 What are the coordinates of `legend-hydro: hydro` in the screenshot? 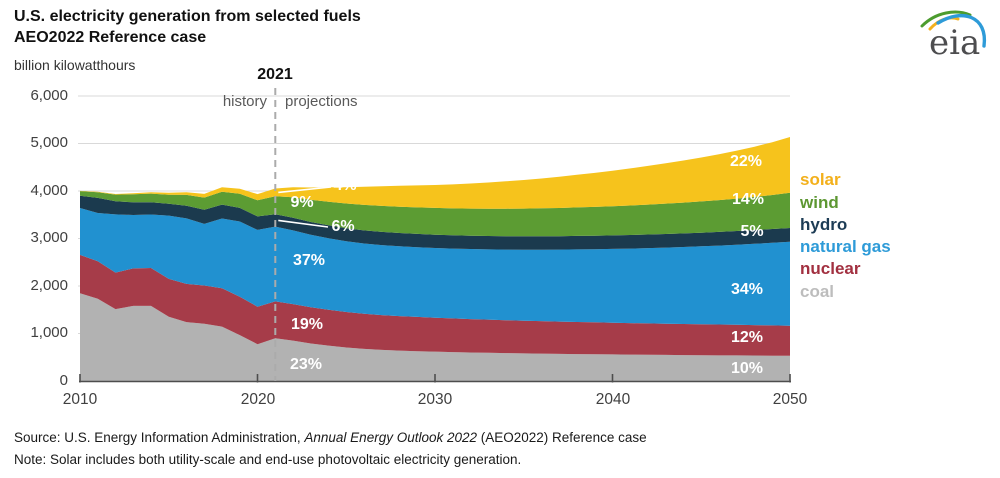 It's located at (824, 224).